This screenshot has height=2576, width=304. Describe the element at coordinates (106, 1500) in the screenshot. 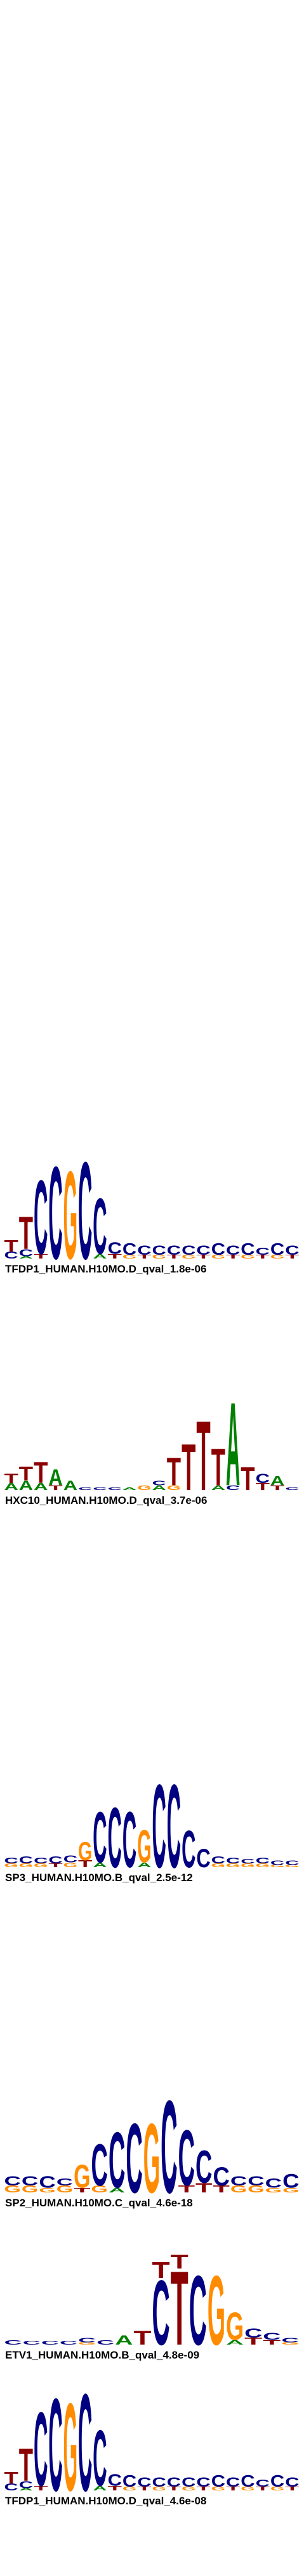

I see `logo-label: HXC10_HUMAN.H10MO.D_qval_3.7e-06` at that location.